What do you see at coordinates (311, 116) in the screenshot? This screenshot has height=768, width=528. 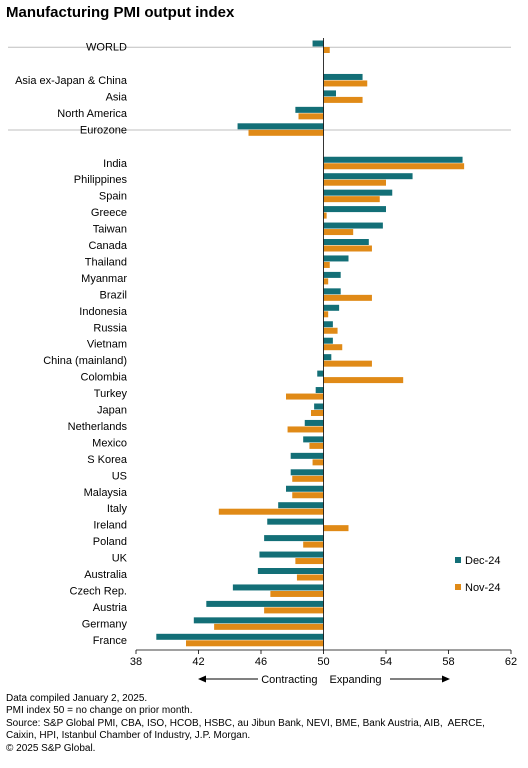 I see `bar-nov-24-north-america` at bounding box center [311, 116].